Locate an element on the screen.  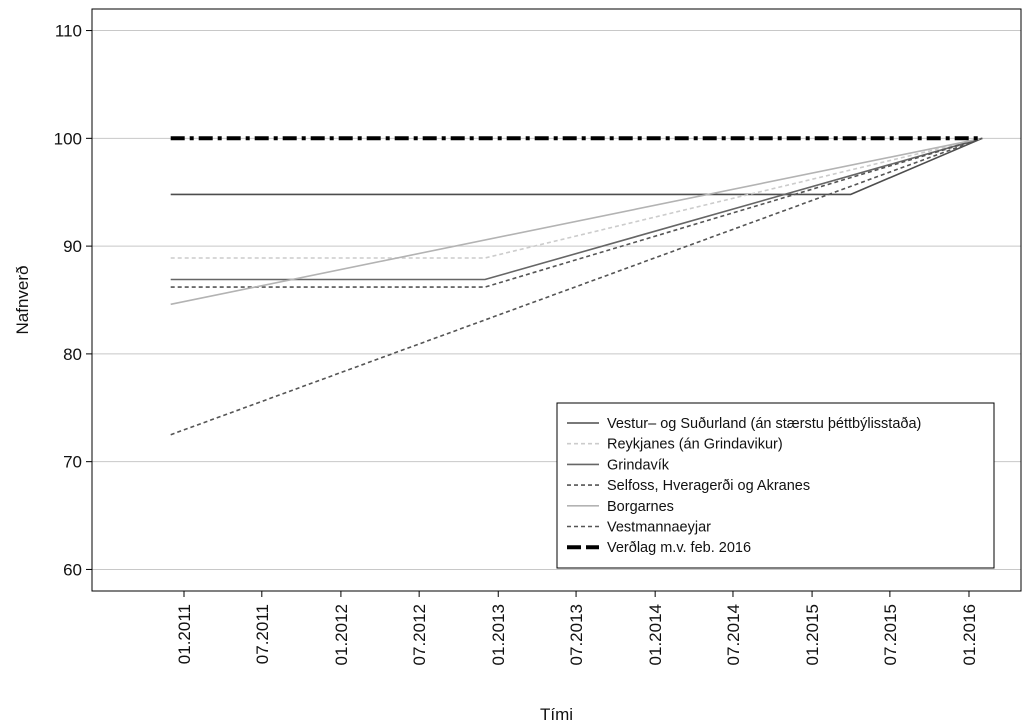
x-tick-label: 07.2013 is located at coordinates (576, 634).